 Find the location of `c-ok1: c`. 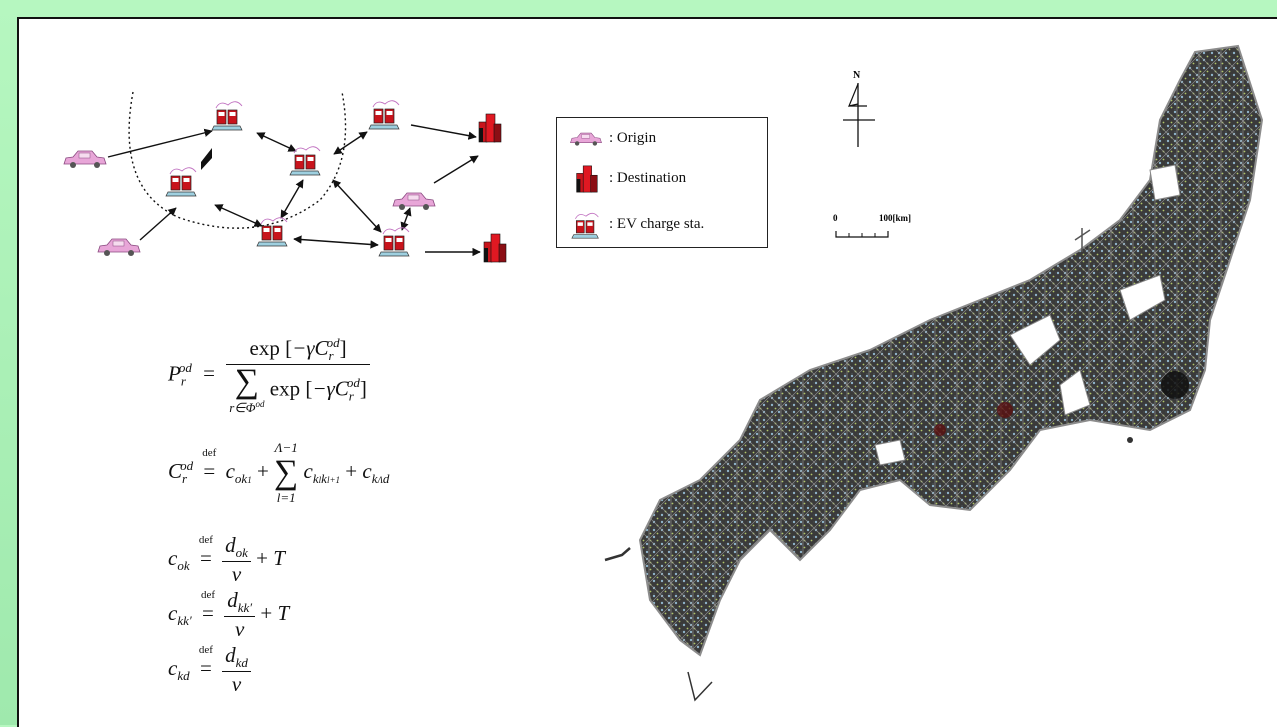

c-ok1: c is located at coordinates (230, 470).